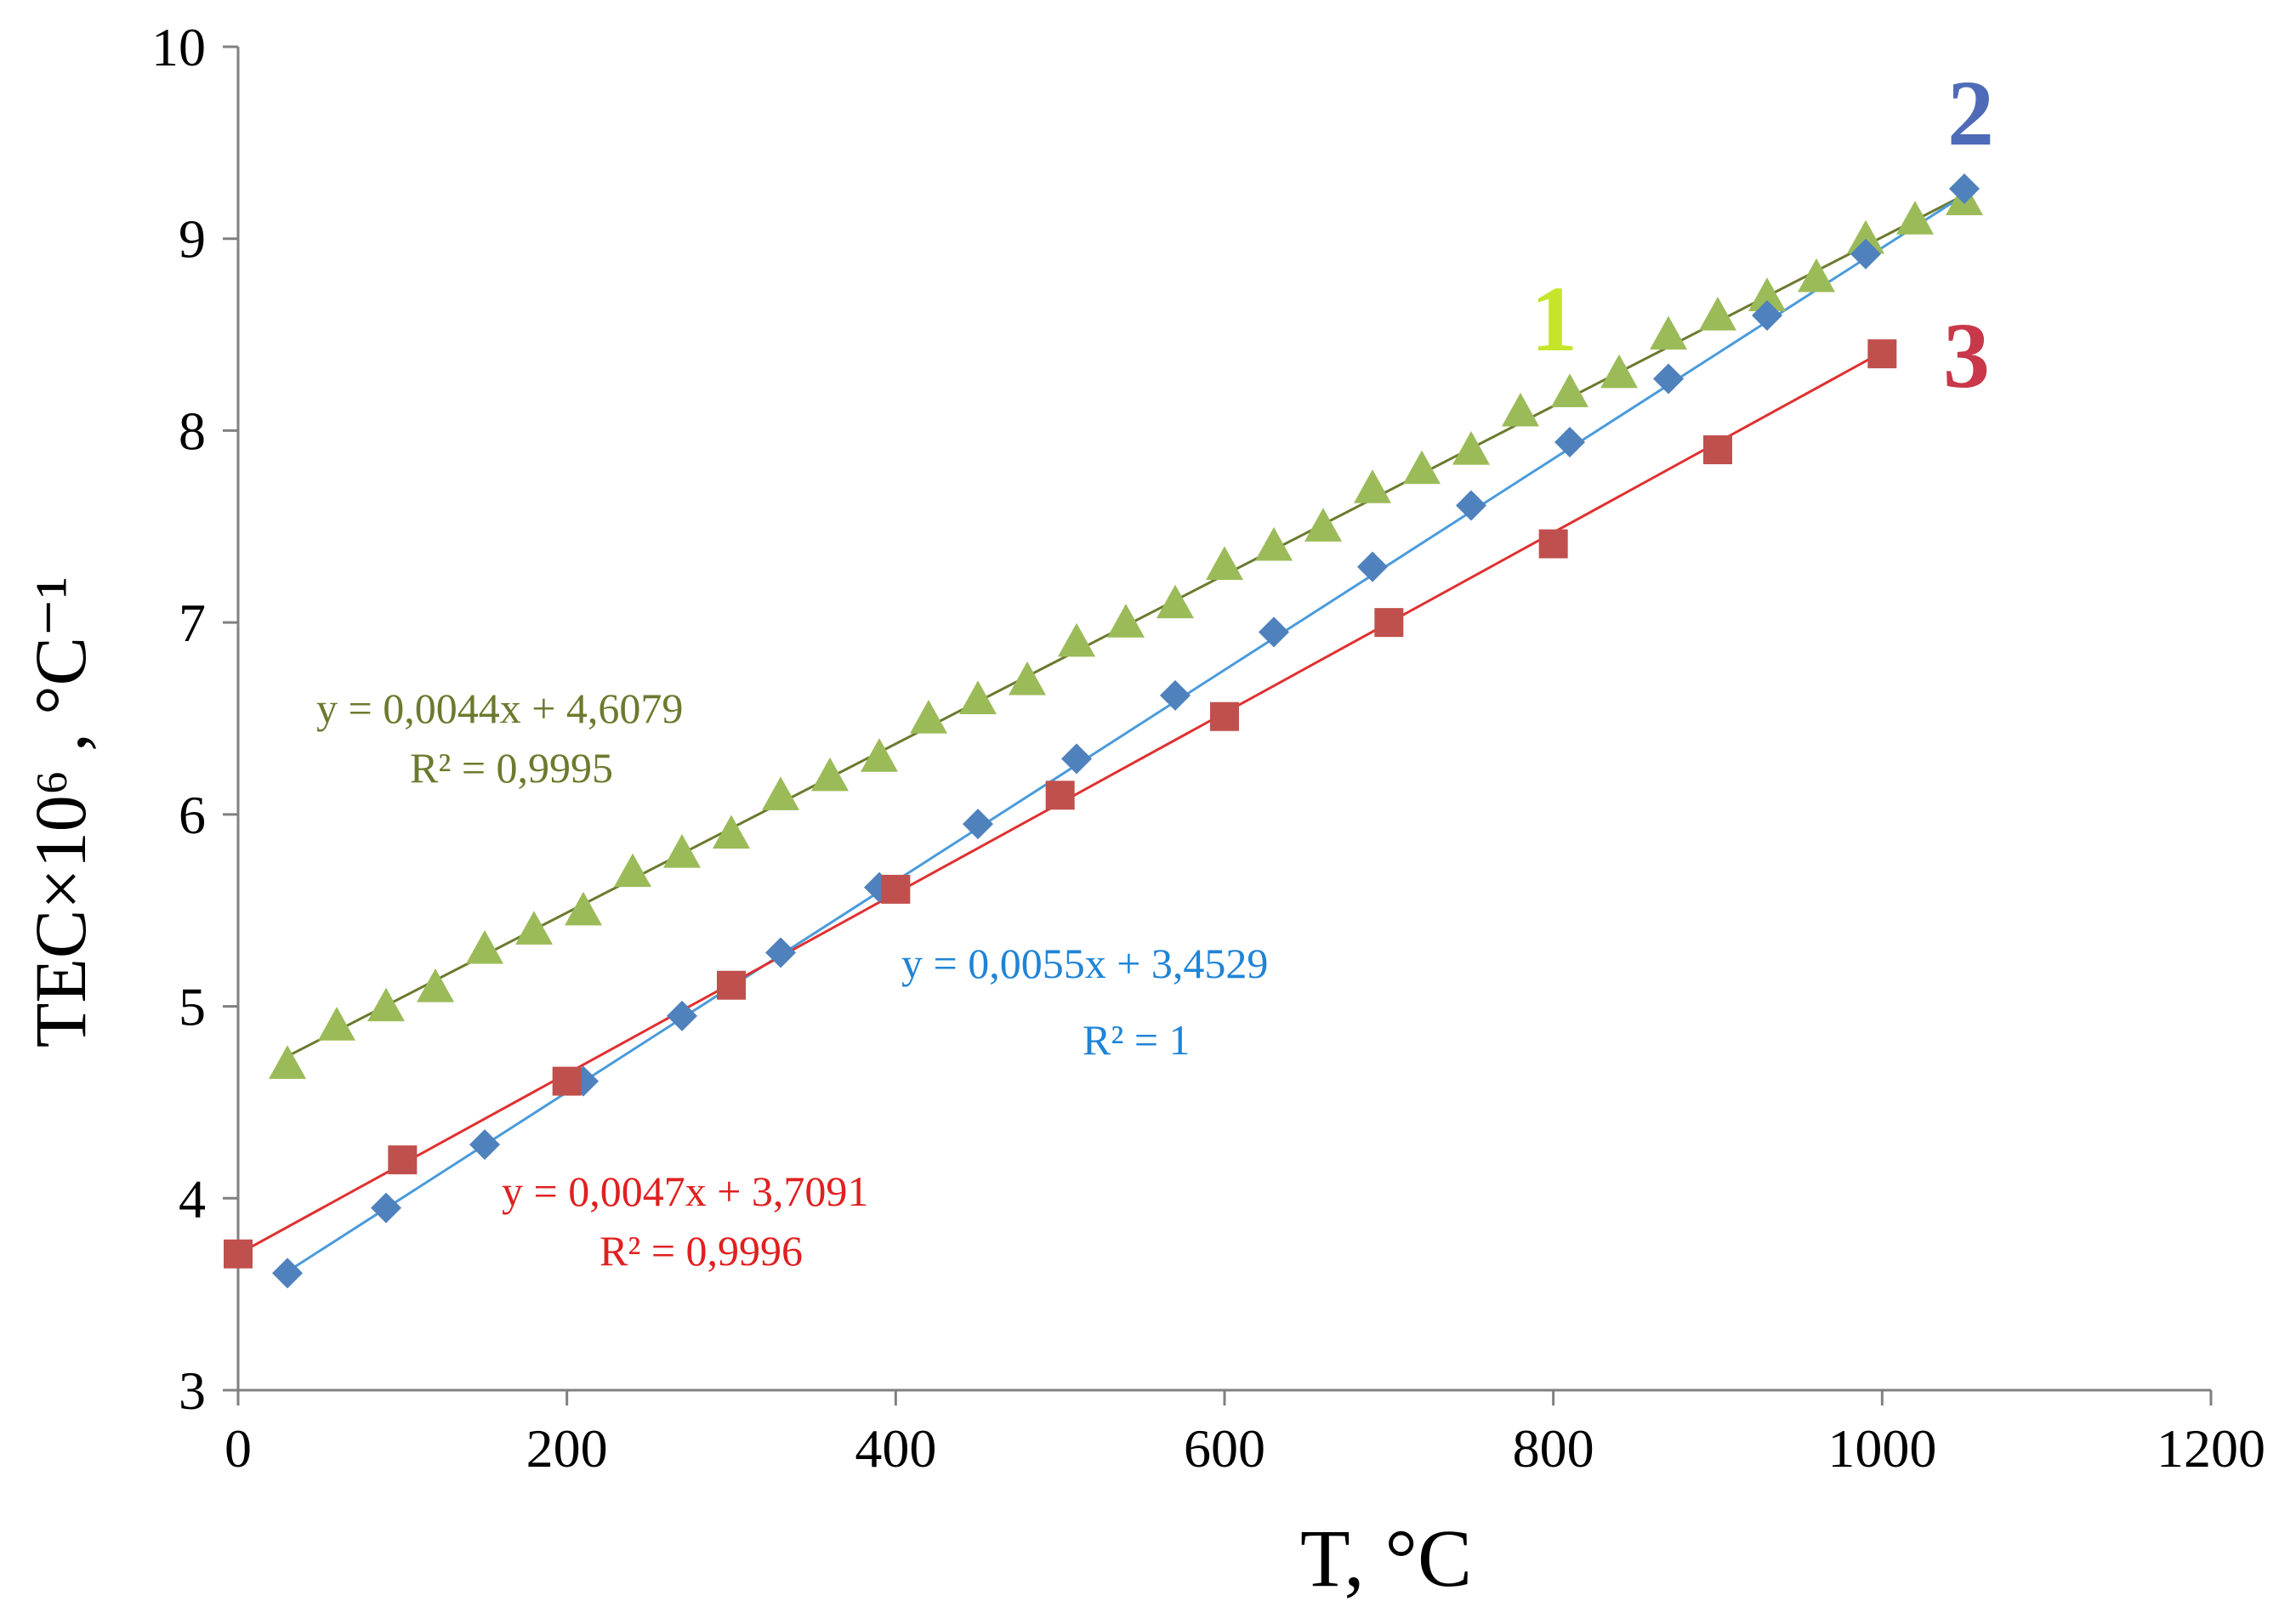 The image size is (2296, 1624). What do you see at coordinates (1386, 1558) in the screenshot?
I see `x-axis-label: T, °C` at bounding box center [1386, 1558].